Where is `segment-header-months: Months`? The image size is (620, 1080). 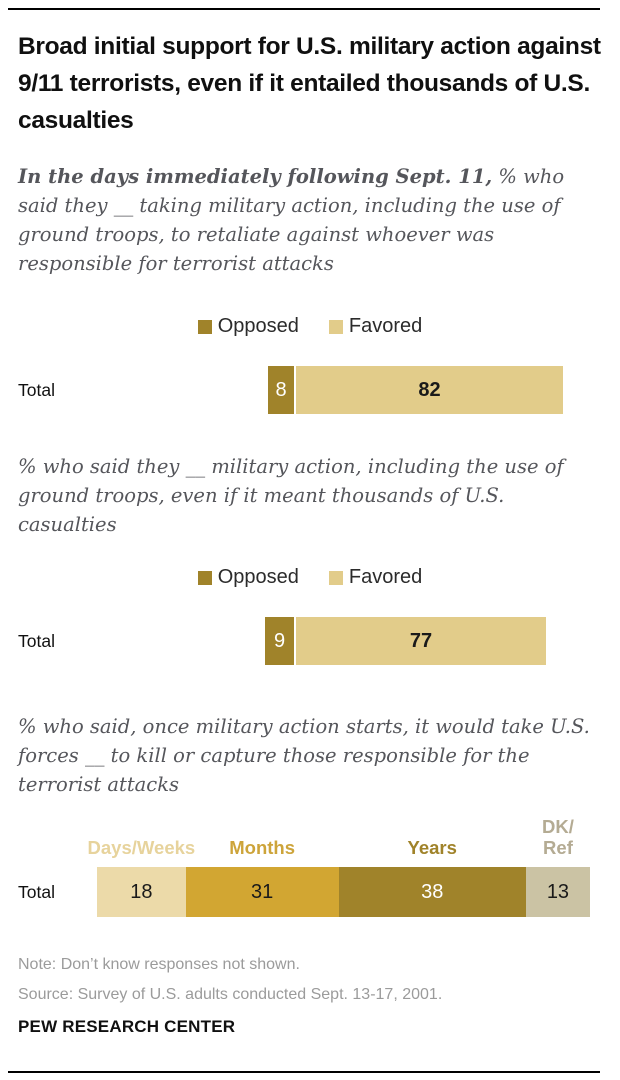
segment-header-months: Months is located at coordinates (262, 847).